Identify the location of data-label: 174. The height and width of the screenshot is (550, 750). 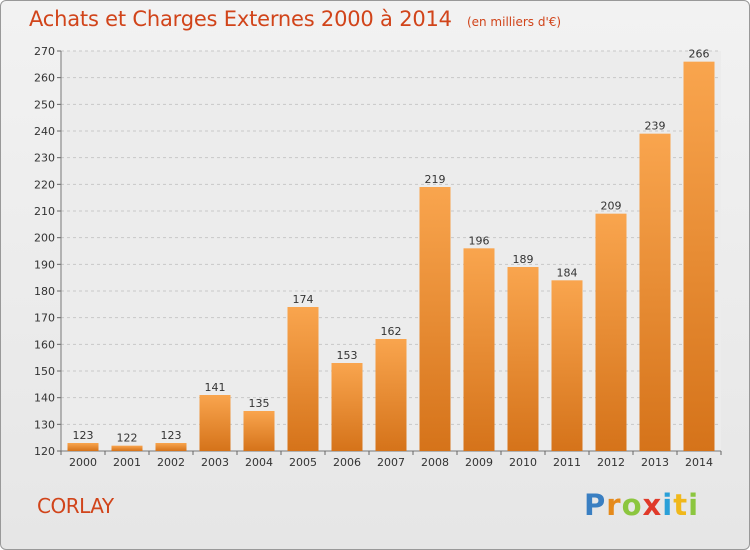
(303, 299).